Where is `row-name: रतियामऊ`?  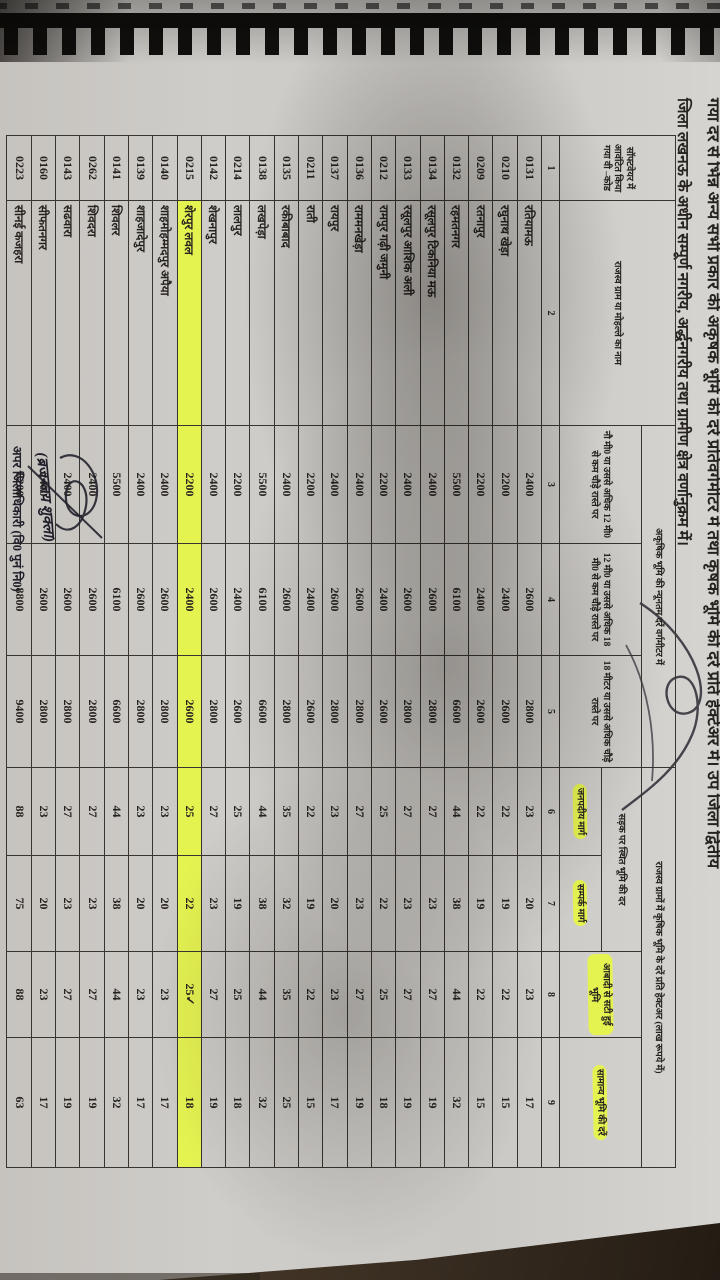 row-name: रतियामऊ is located at coordinates (529, 313).